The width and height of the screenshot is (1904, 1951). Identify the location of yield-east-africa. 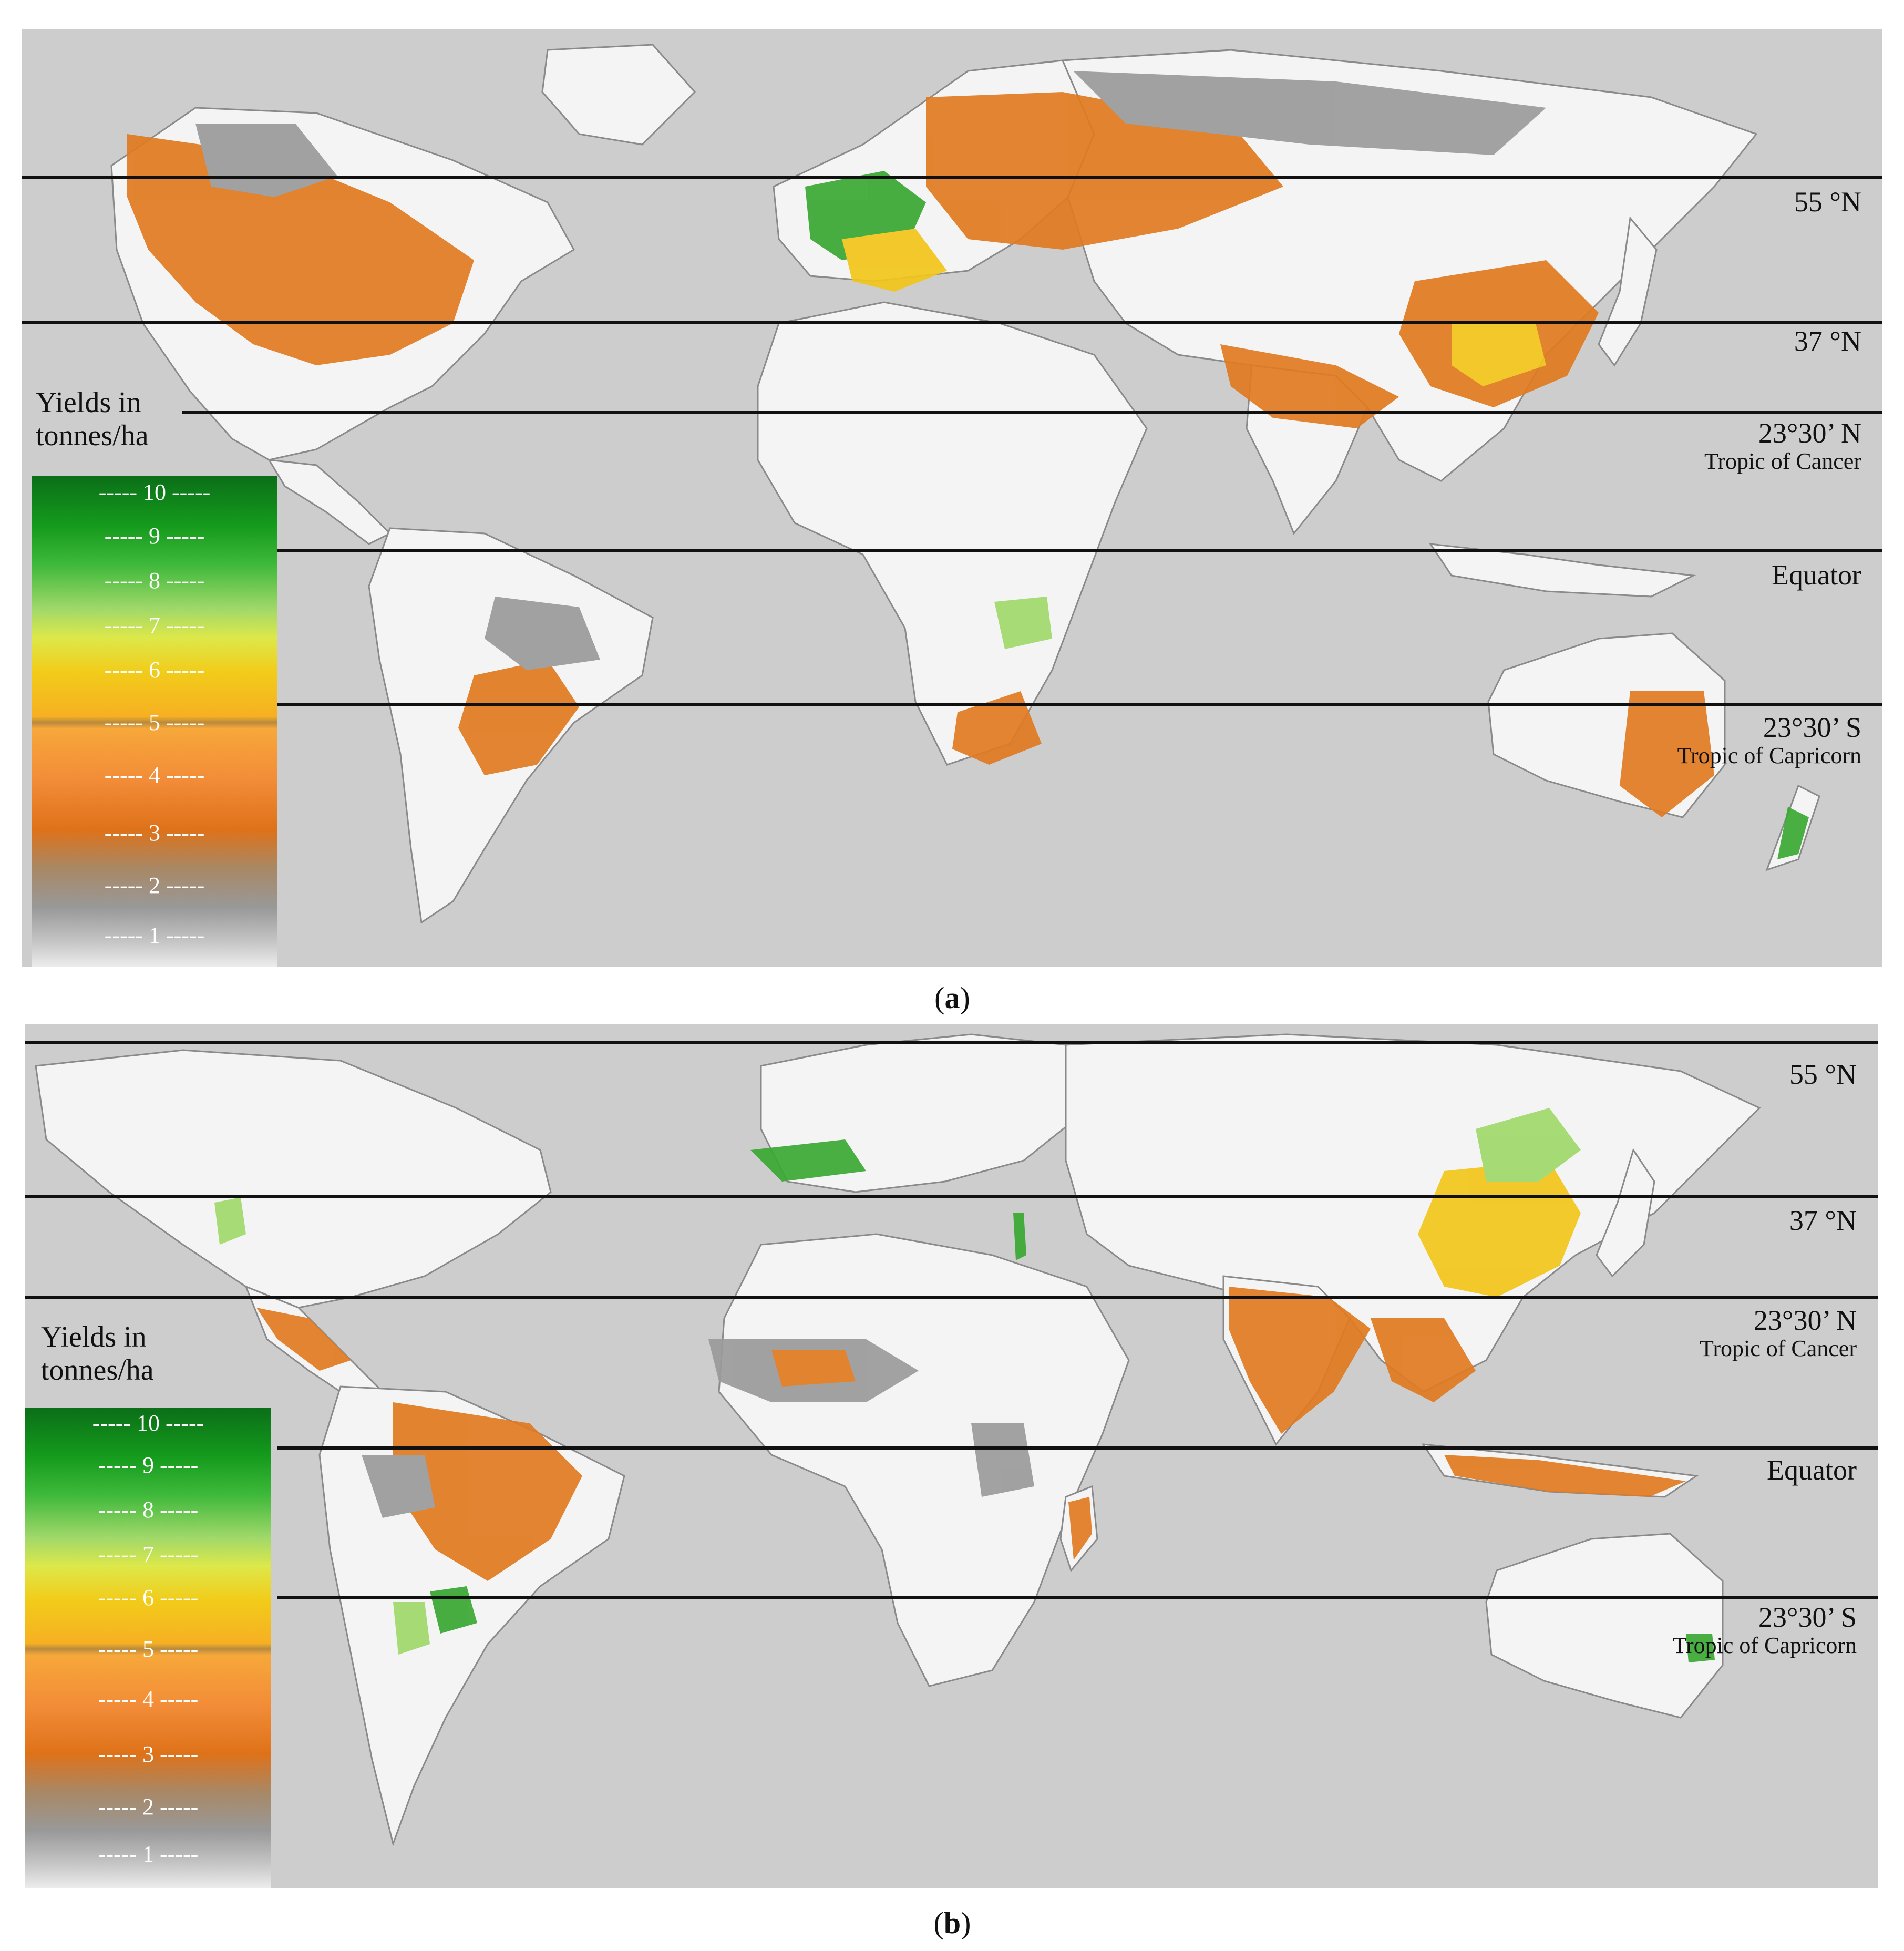
(1002, 1460).